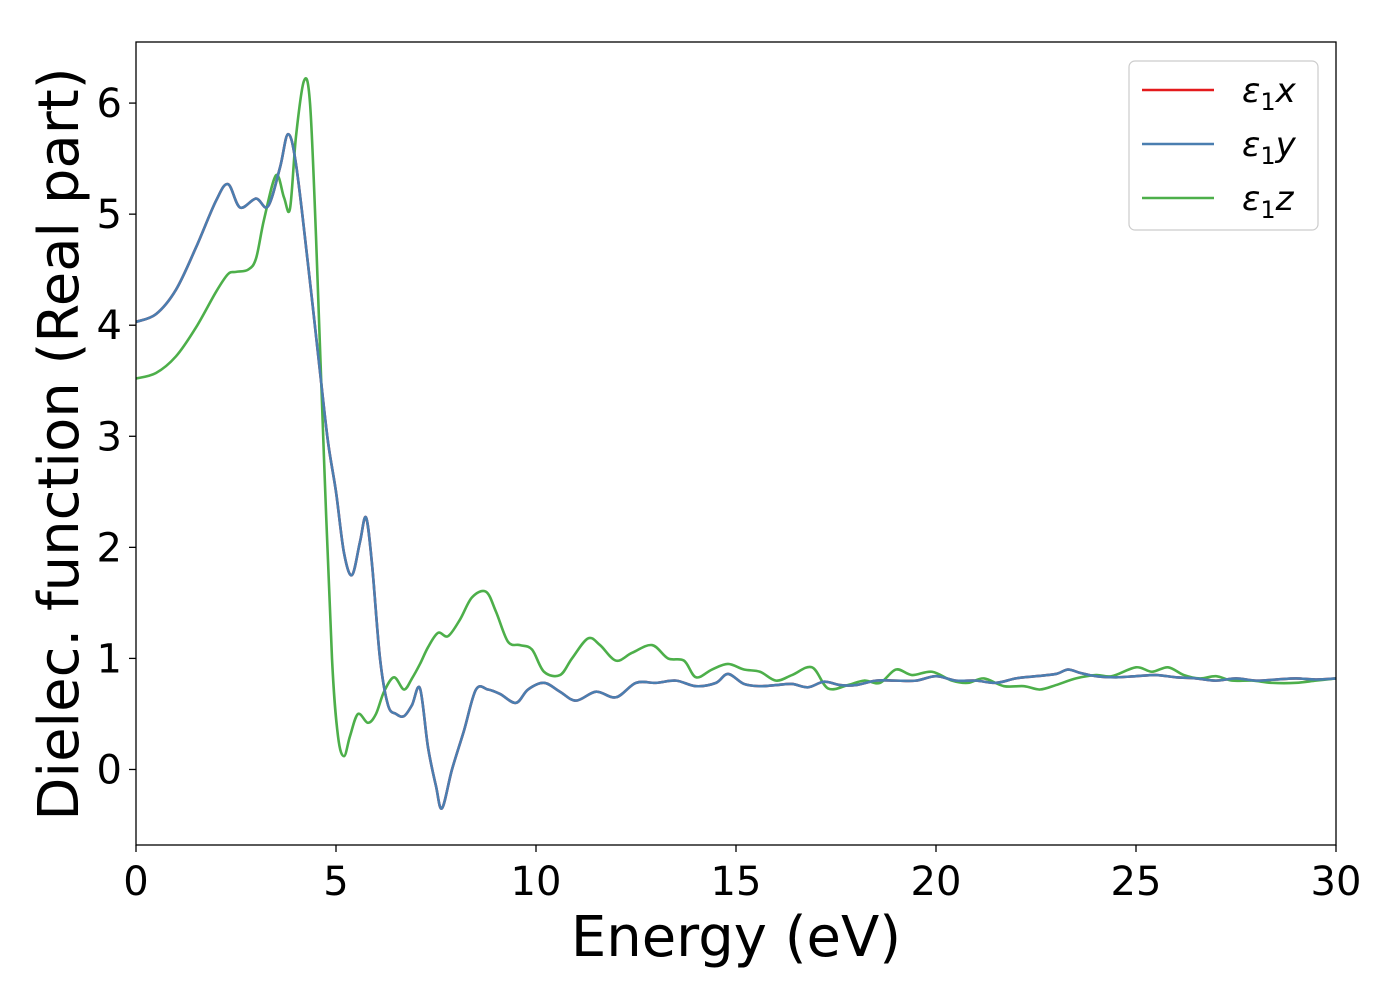  I want to click on x-axis: 0 5 10 15 20 25 30, so click(742, 875).